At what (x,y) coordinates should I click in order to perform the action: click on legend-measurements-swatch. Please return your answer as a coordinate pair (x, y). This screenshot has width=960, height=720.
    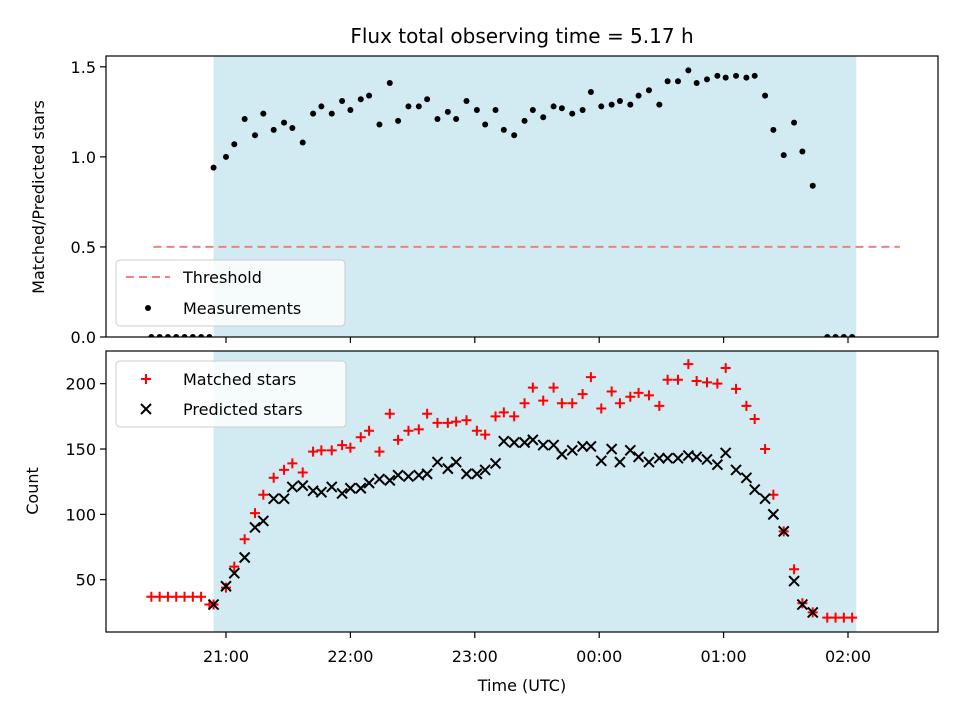
    Looking at the image, I should click on (148, 308).